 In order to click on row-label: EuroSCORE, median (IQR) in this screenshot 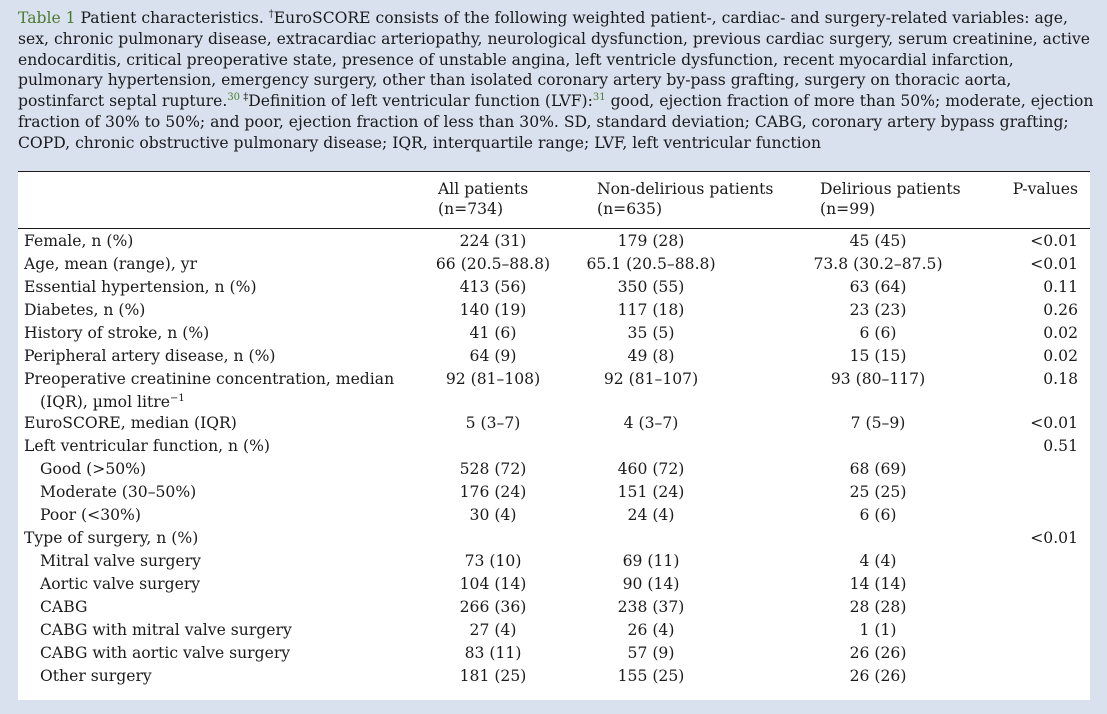, I will do `click(130, 423)`.